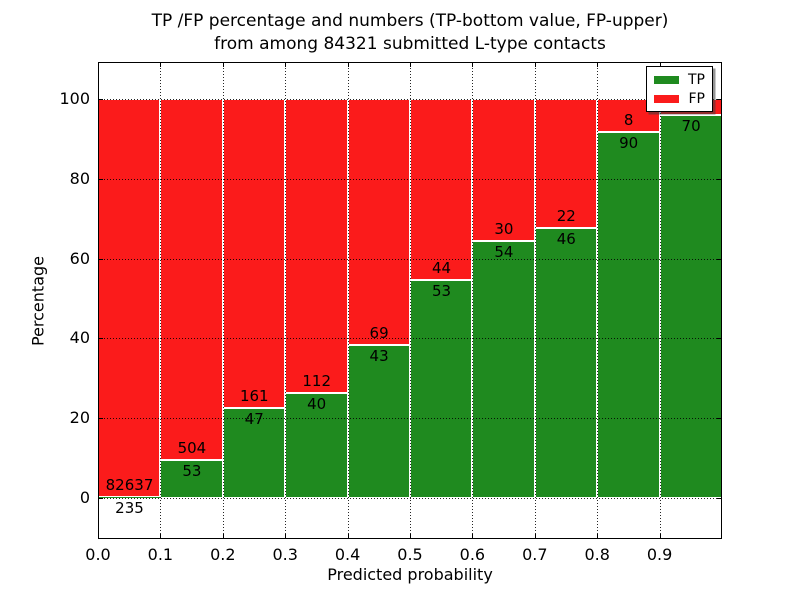  Describe the element at coordinates (597, 554) in the screenshot. I see `x-tick-label: 0.8` at that location.